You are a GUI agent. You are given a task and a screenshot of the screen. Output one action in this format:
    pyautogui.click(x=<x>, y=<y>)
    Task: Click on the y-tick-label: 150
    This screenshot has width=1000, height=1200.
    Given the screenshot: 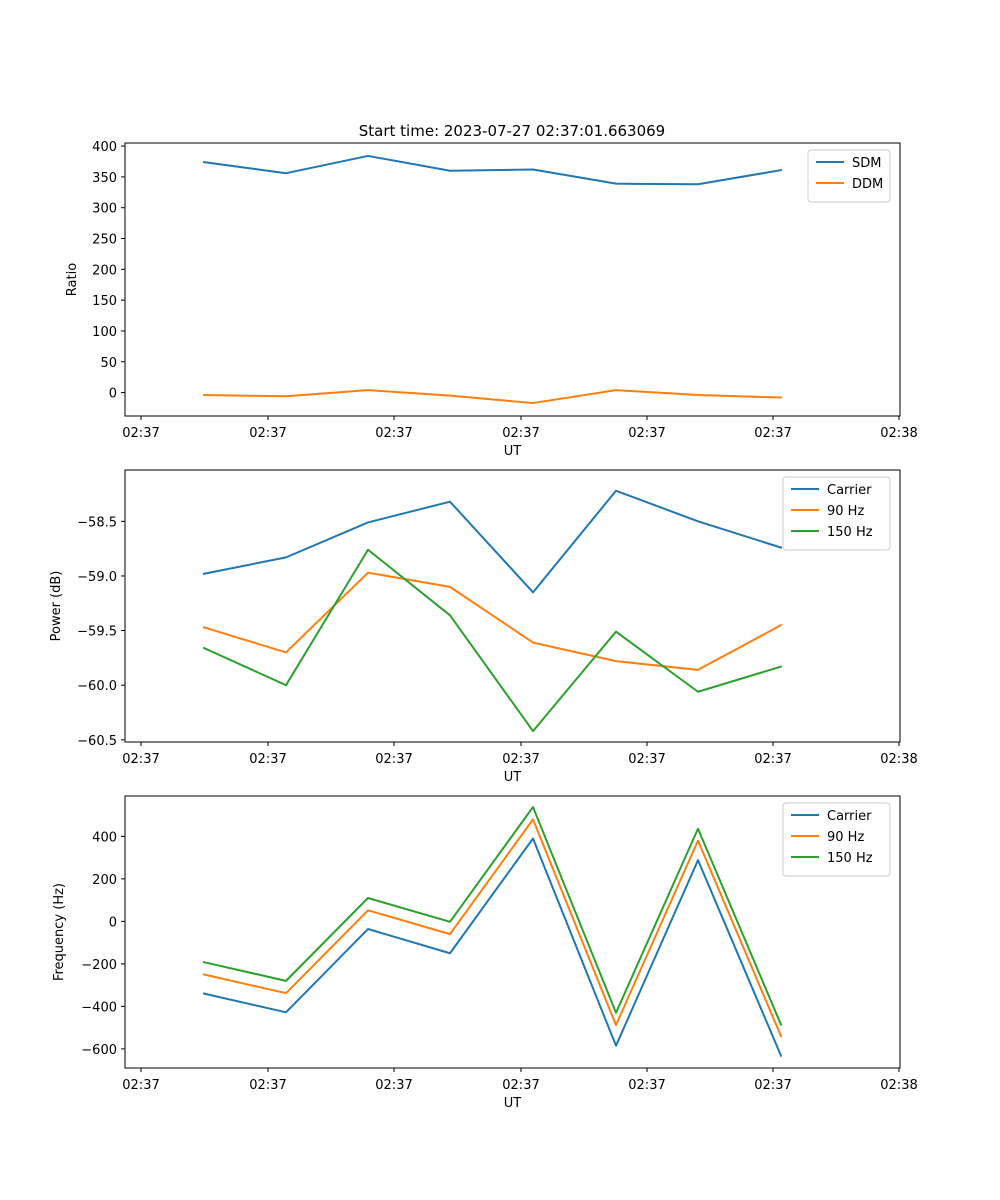 What is the action you would take?
    pyautogui.click(x=104, y=301)
    